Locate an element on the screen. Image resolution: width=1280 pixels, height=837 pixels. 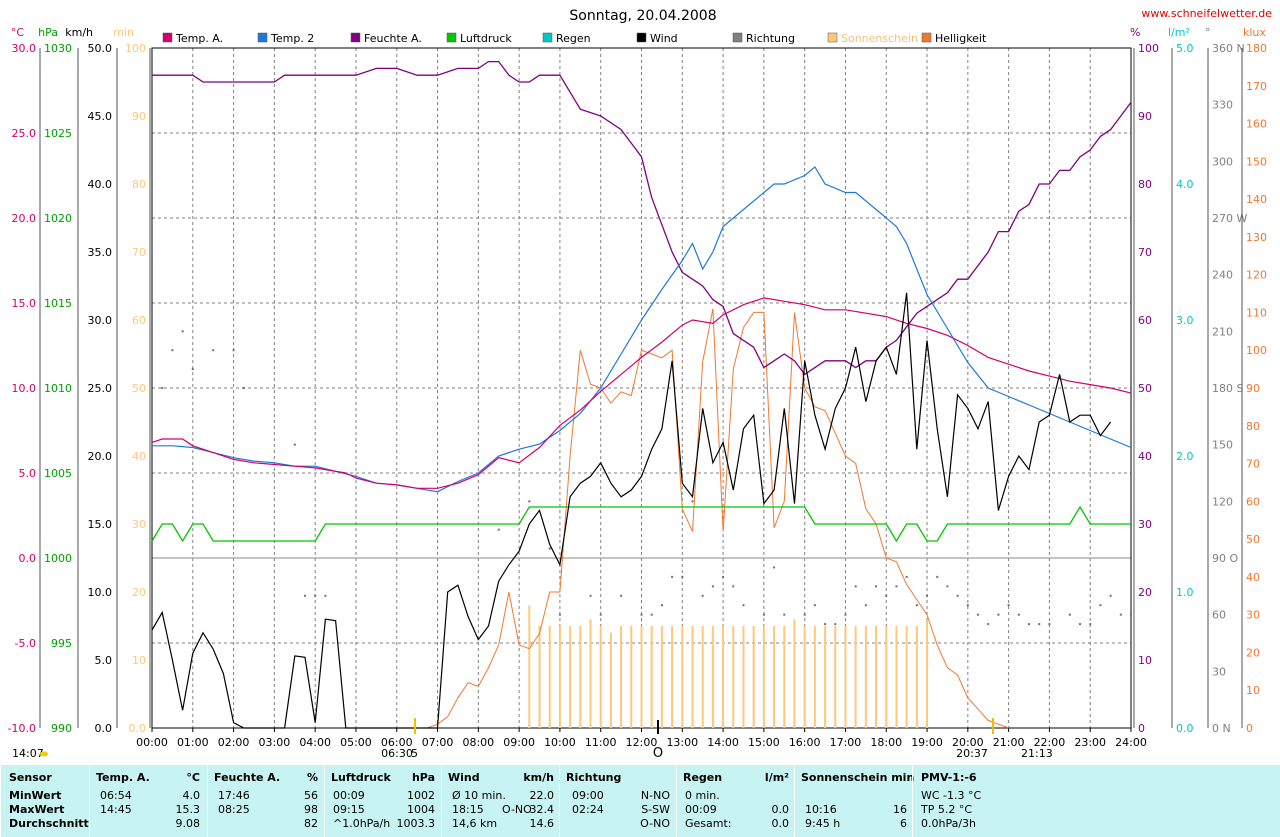
x-tick-6: 06:00 is located at coordinates (397, 742).